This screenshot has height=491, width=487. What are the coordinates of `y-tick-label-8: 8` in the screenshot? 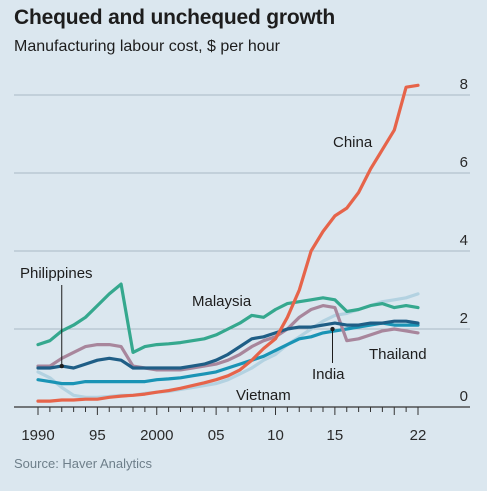 It's located at (464, 84).